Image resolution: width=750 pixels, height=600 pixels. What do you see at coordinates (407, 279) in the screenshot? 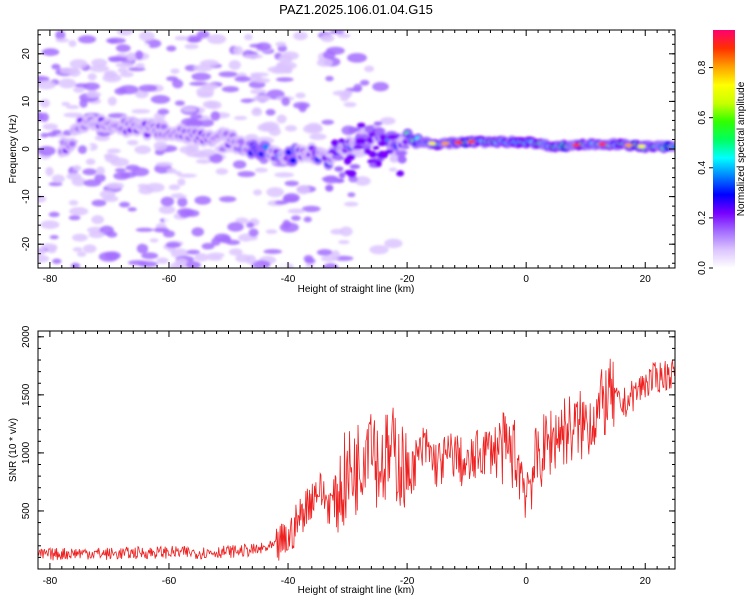
I see `x-tick-label: -20` at bounding box center [407, 279].